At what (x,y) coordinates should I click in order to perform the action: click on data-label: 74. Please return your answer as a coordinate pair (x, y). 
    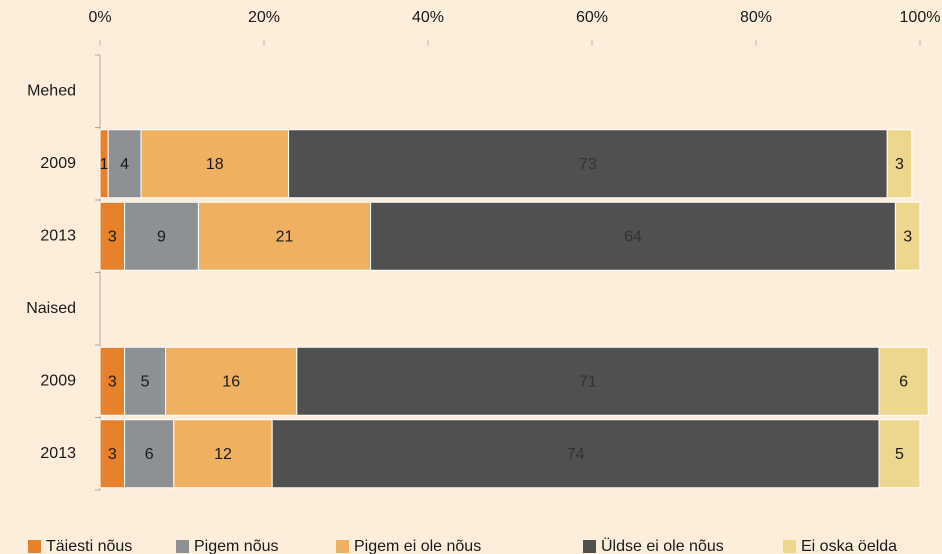
    Looking at the image, I should click on (576, 454).